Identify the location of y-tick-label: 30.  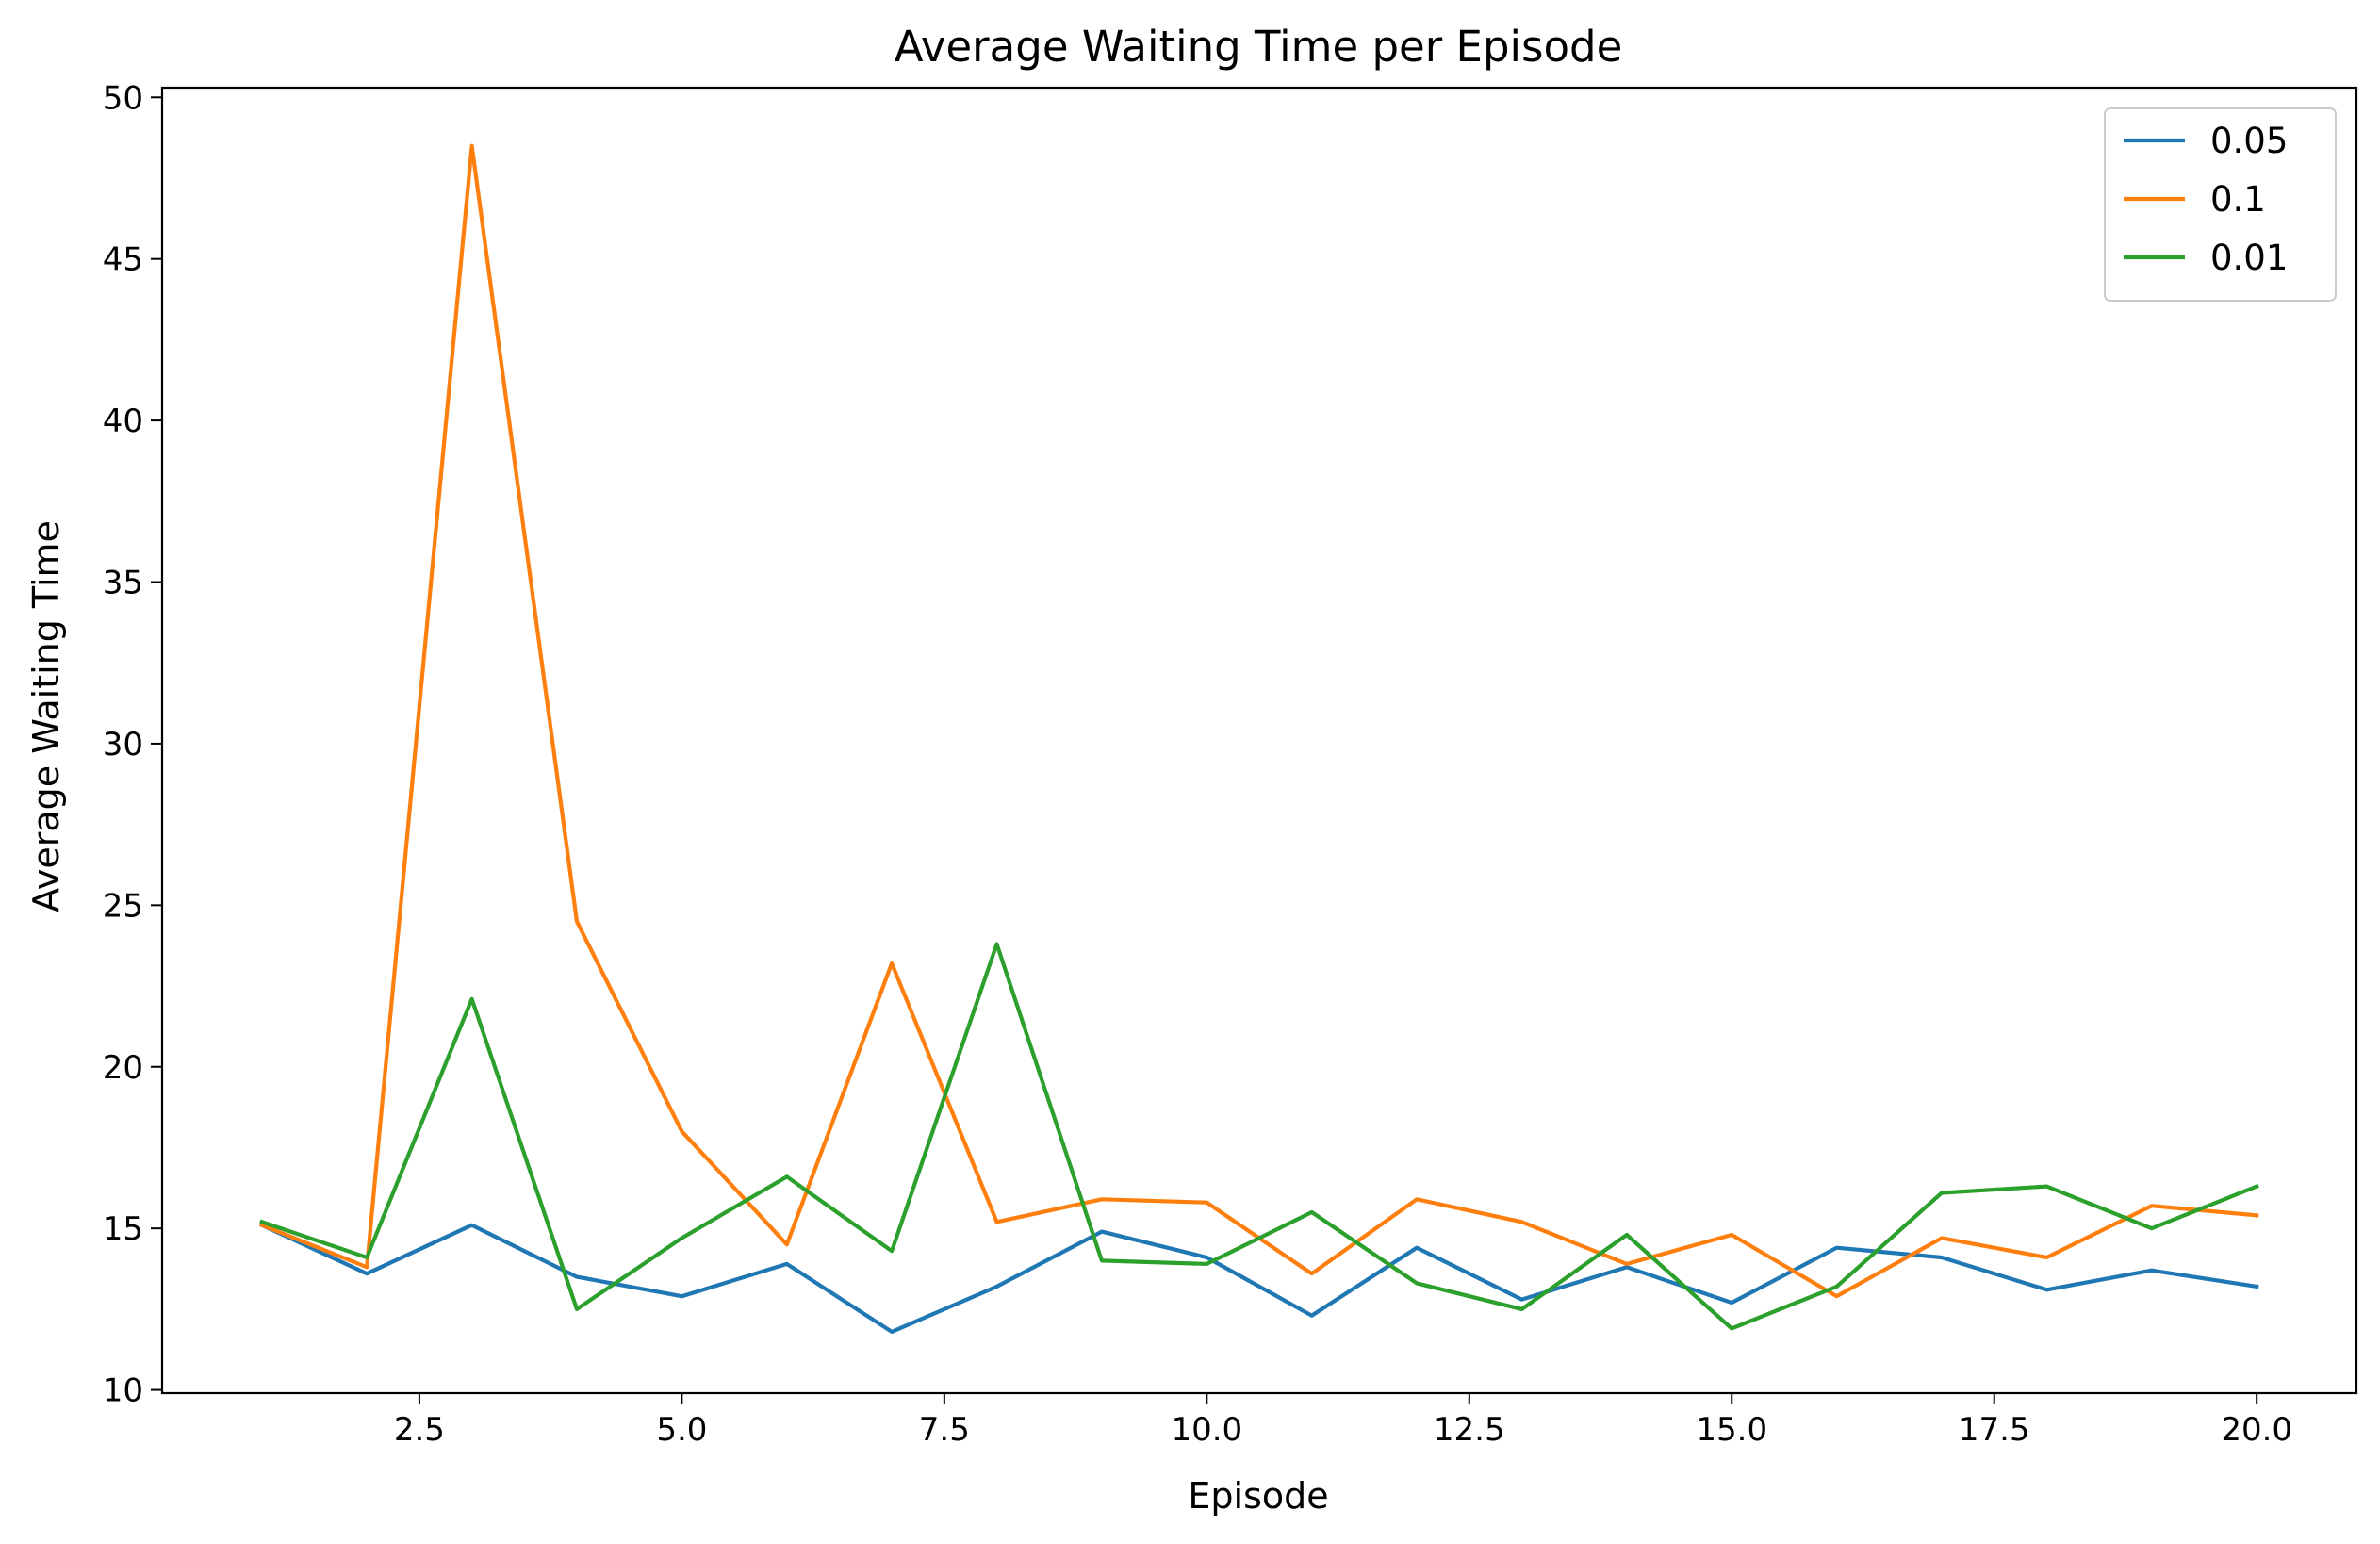
(123, 745).